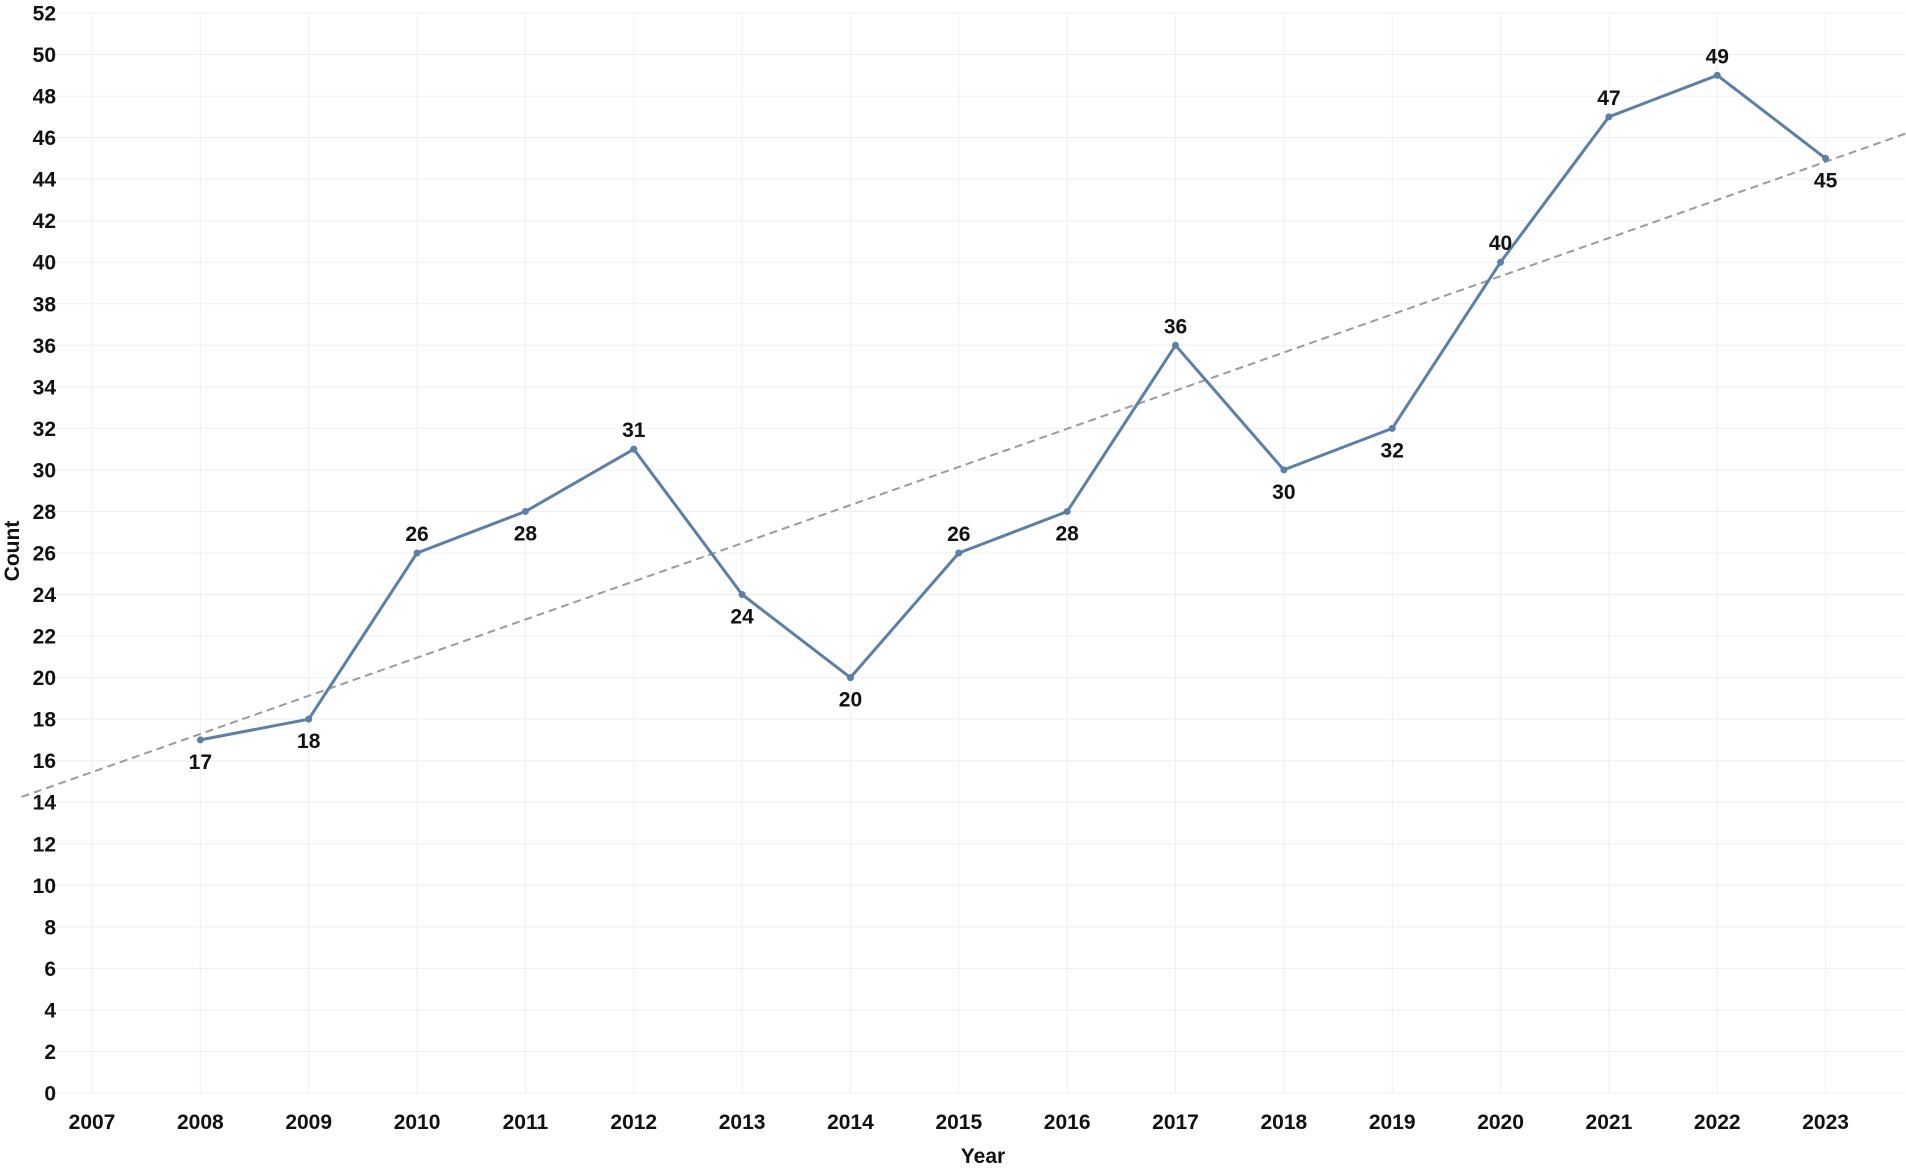  What do you see at coordinates (45, 304) in the screenshot?
I see `y-tick-label: 38` at bounding box center [45, 304].